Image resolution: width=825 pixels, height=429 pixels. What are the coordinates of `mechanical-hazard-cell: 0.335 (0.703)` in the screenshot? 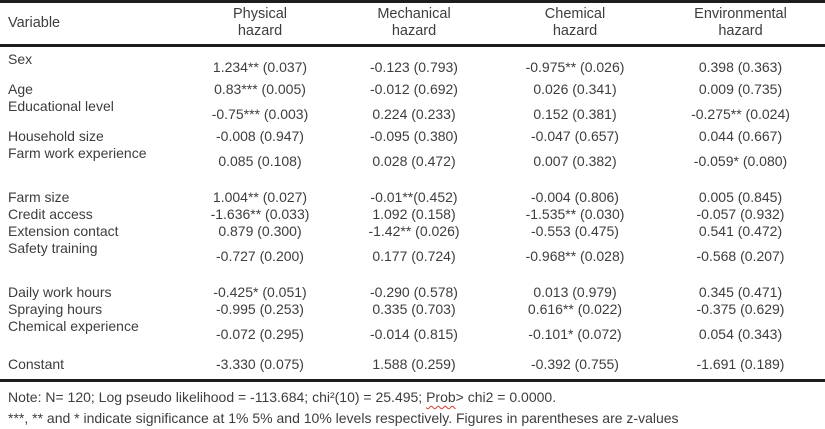 It's located at (414, 309).